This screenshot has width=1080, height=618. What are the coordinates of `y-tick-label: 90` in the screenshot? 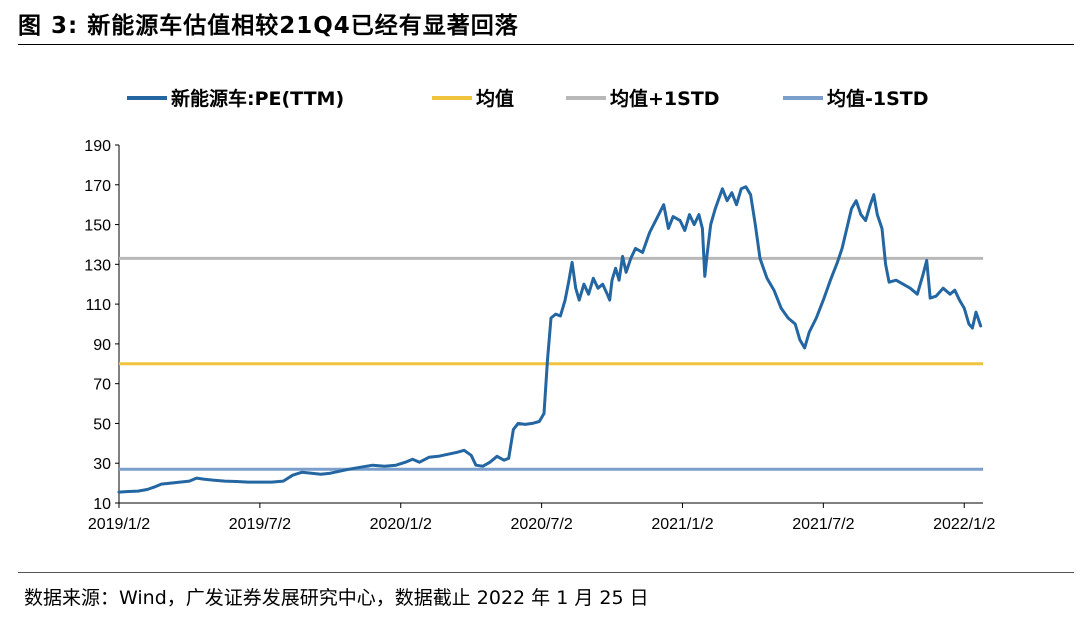 It's located at (102, 345).